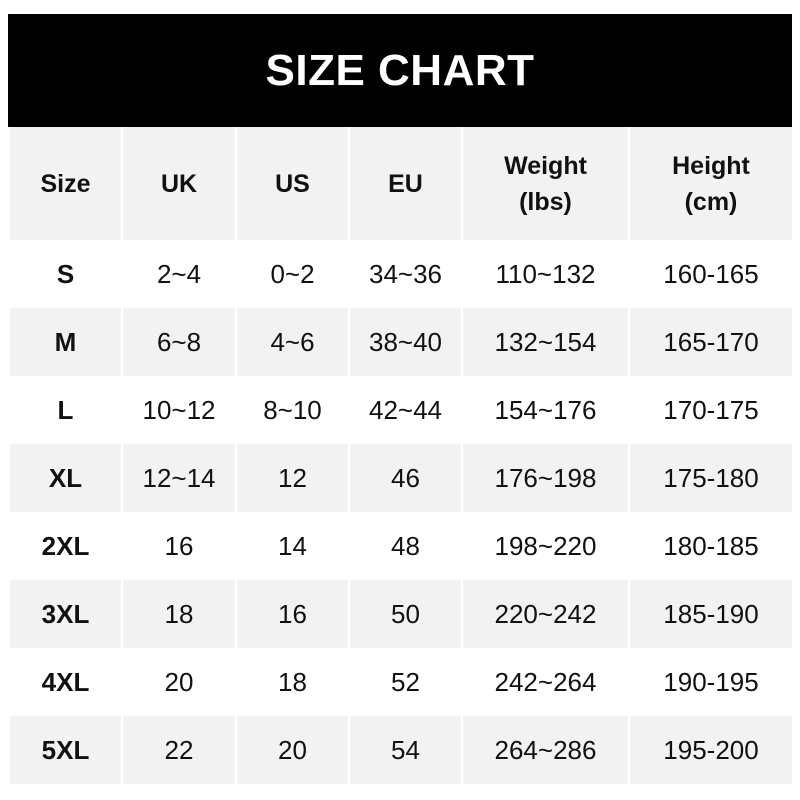 This screenshot has width=800, height=800. What do you see at coordinates (711, 546) in the screenshot?
I see `table-cell: 180-185` at bounding box center [711, 546].